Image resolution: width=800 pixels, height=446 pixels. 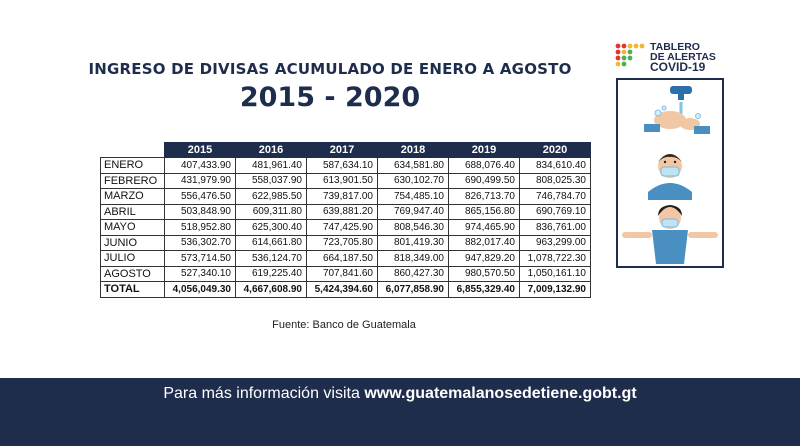 I want to click on value-cell: 826,713.70, so click(x=484, y=196).